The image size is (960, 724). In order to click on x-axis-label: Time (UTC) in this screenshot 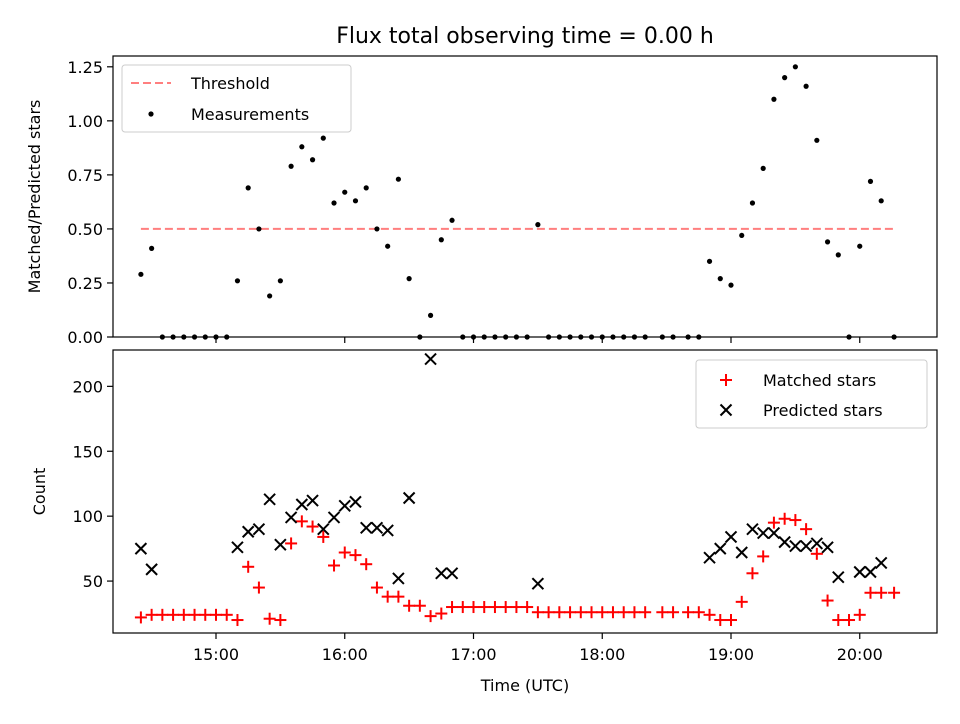, I will do `click(524, 685)`.